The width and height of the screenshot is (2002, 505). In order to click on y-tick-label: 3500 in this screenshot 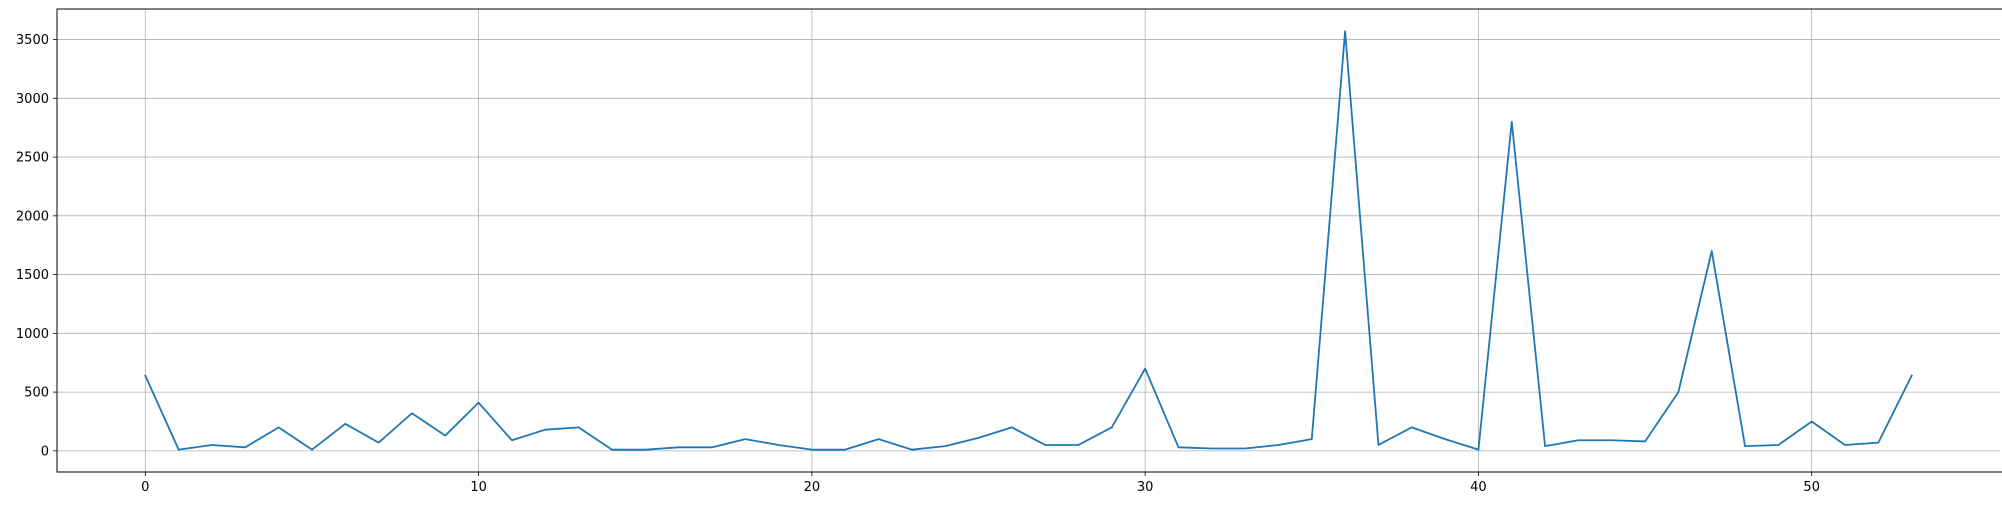, I will do `click(32, 40)`.